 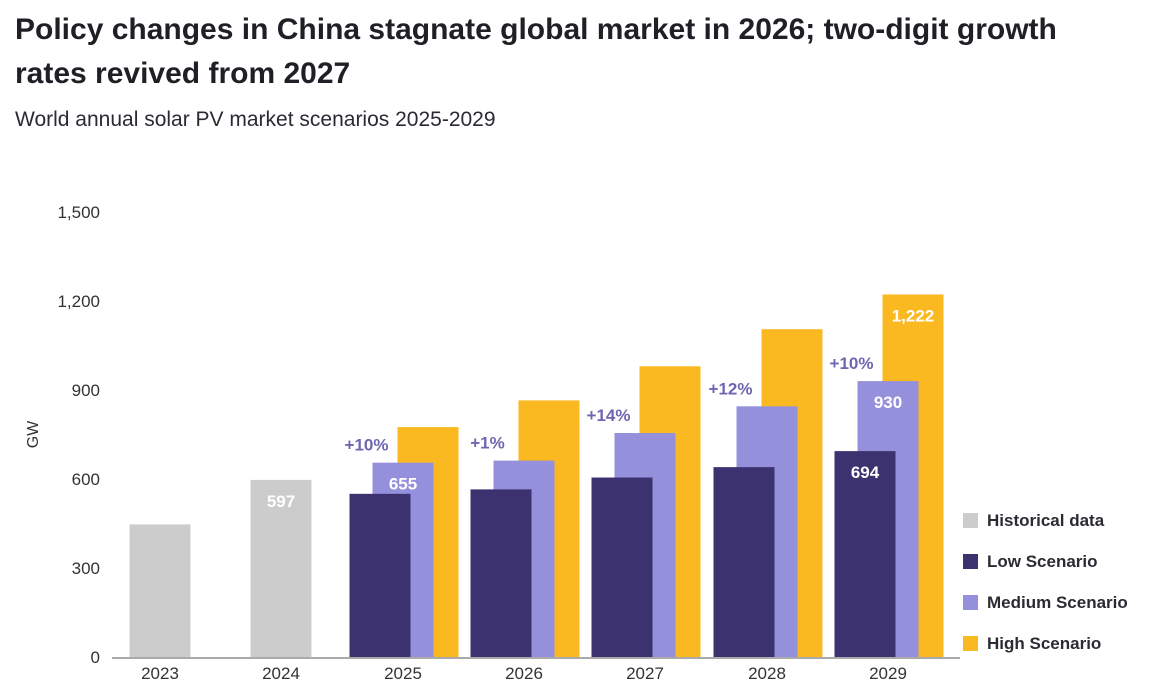 What do you see at coordinates (970, 602) in the screenshot?
I see `legend-swatch-medium` at bounding box center [970, 602].